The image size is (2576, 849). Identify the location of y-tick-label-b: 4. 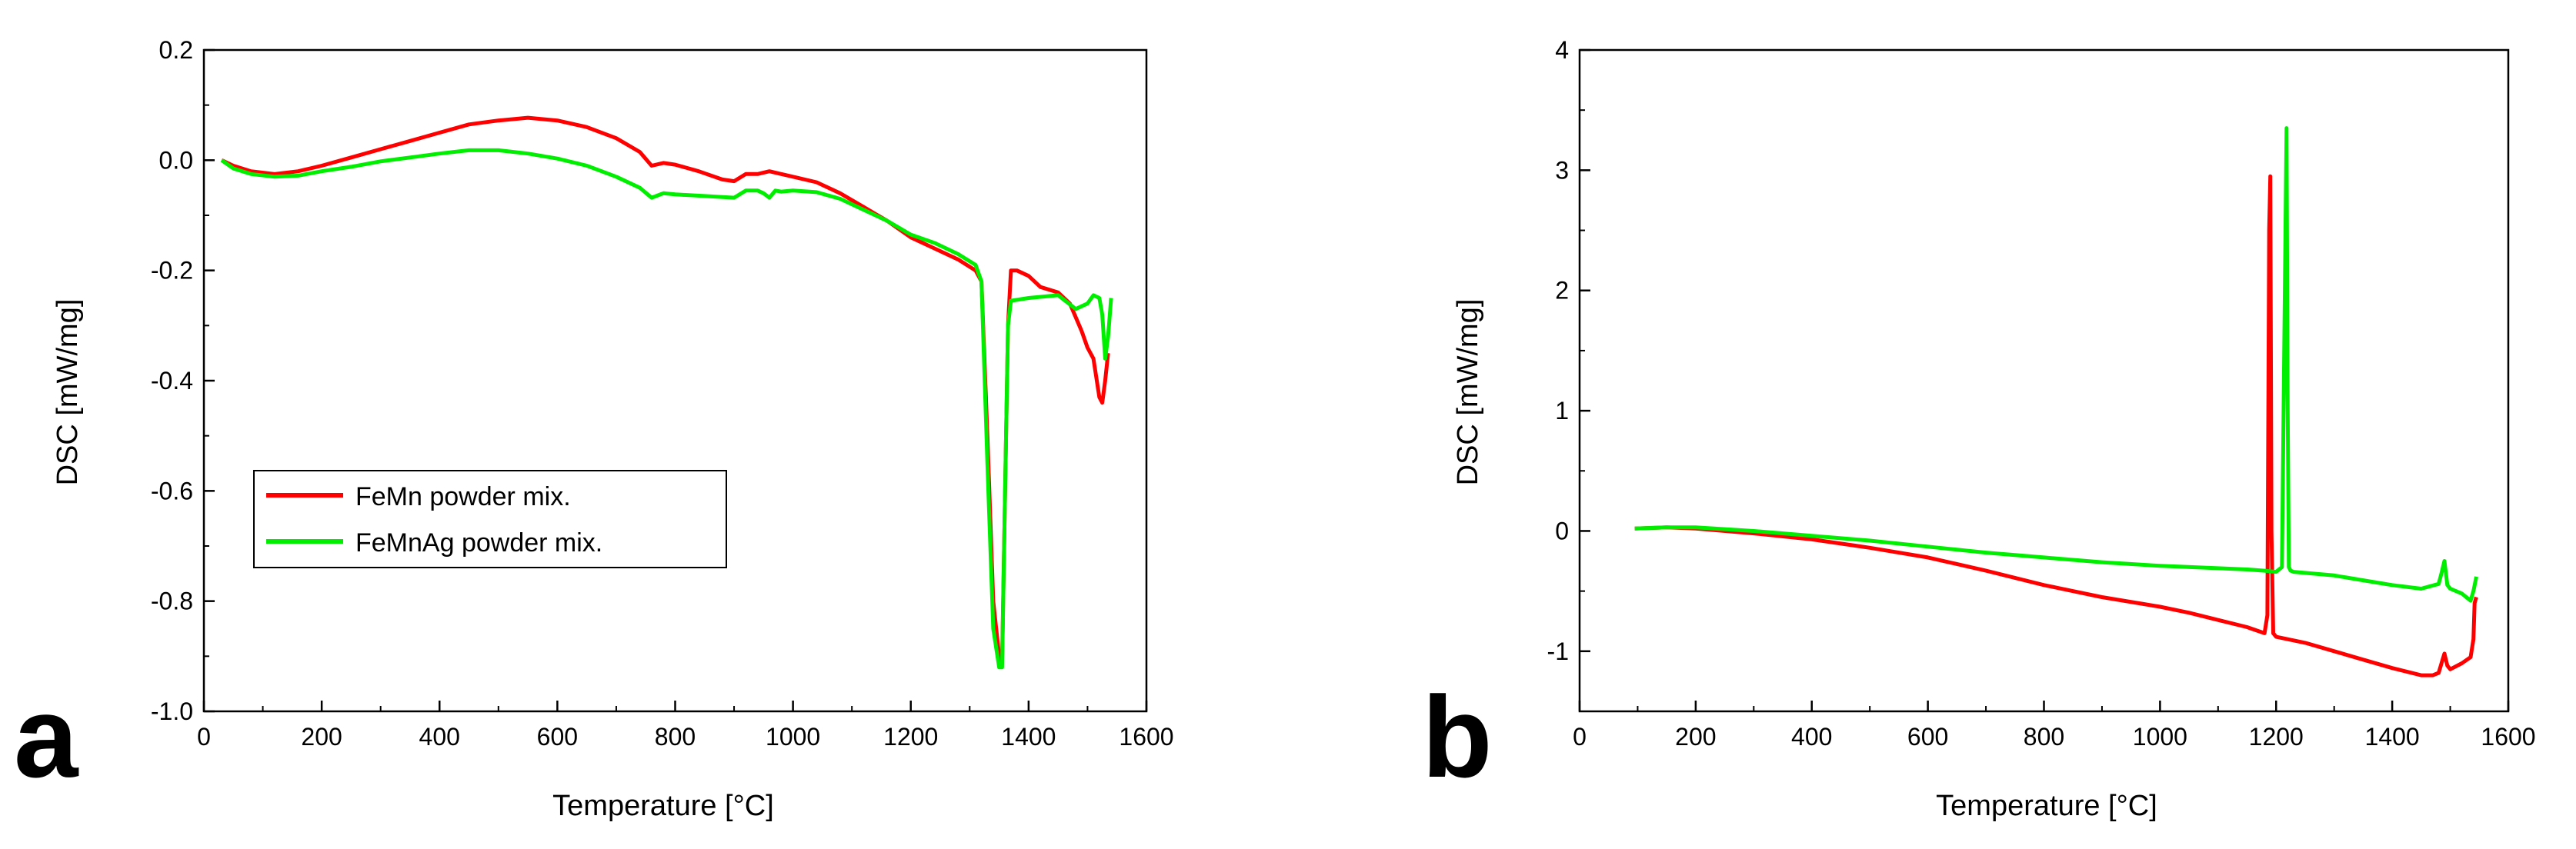
(1562, 50).